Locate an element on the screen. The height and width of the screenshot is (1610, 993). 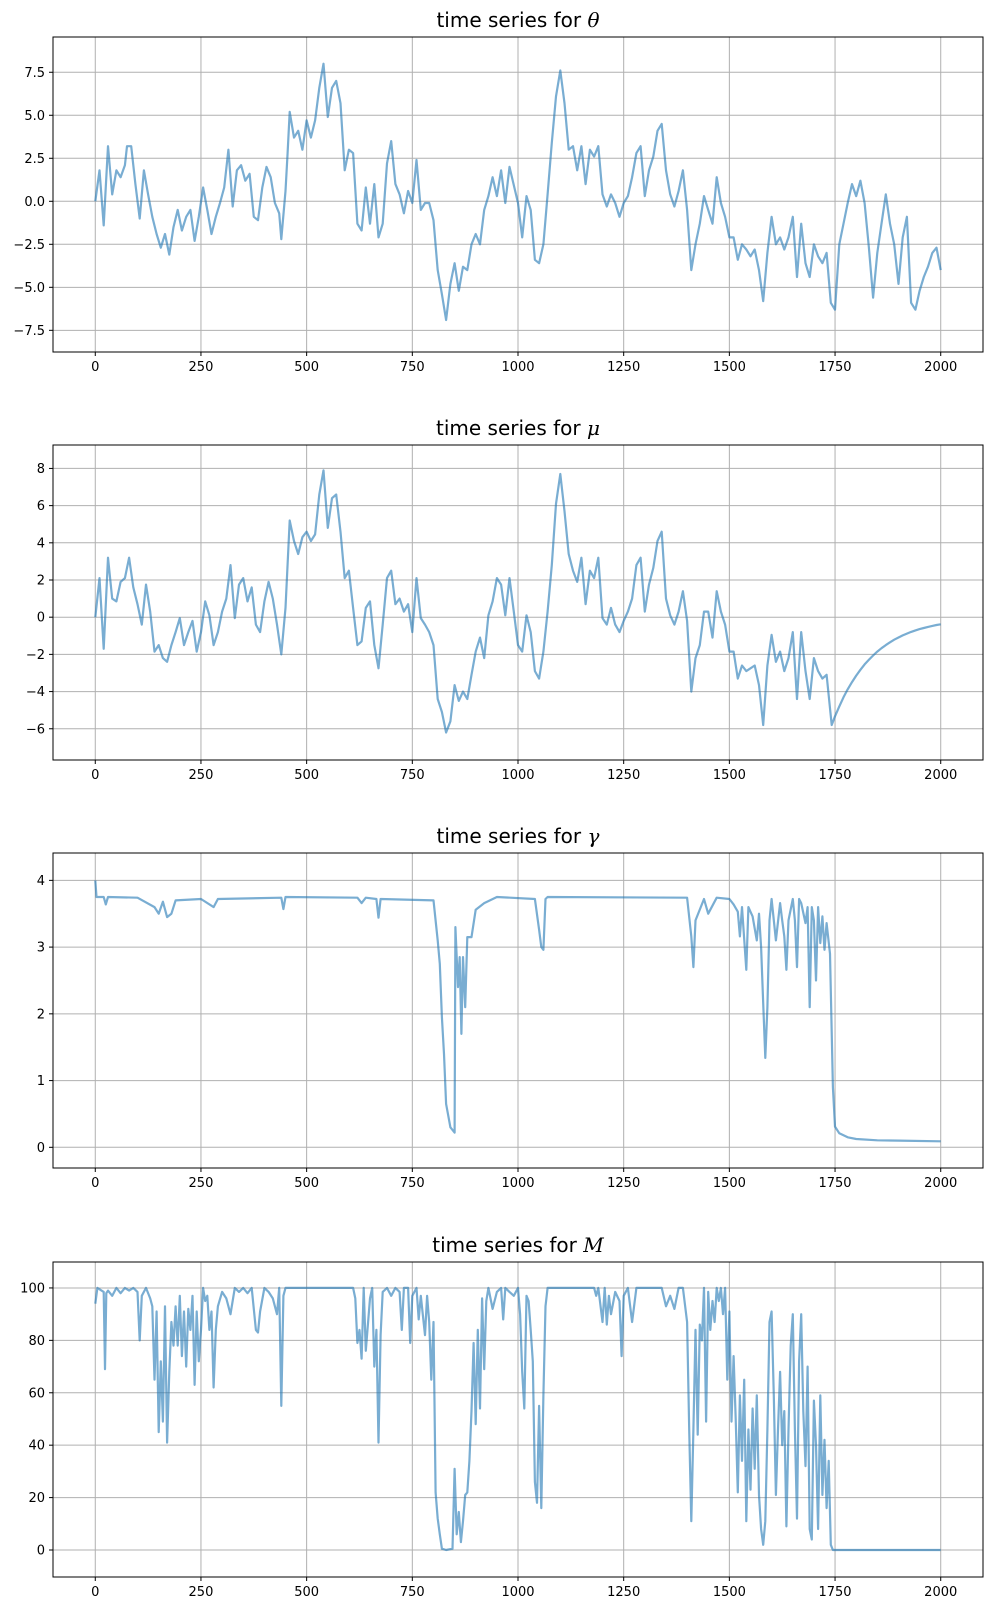
y-tick-label: 0.0 is located at coordinates (34, 202).